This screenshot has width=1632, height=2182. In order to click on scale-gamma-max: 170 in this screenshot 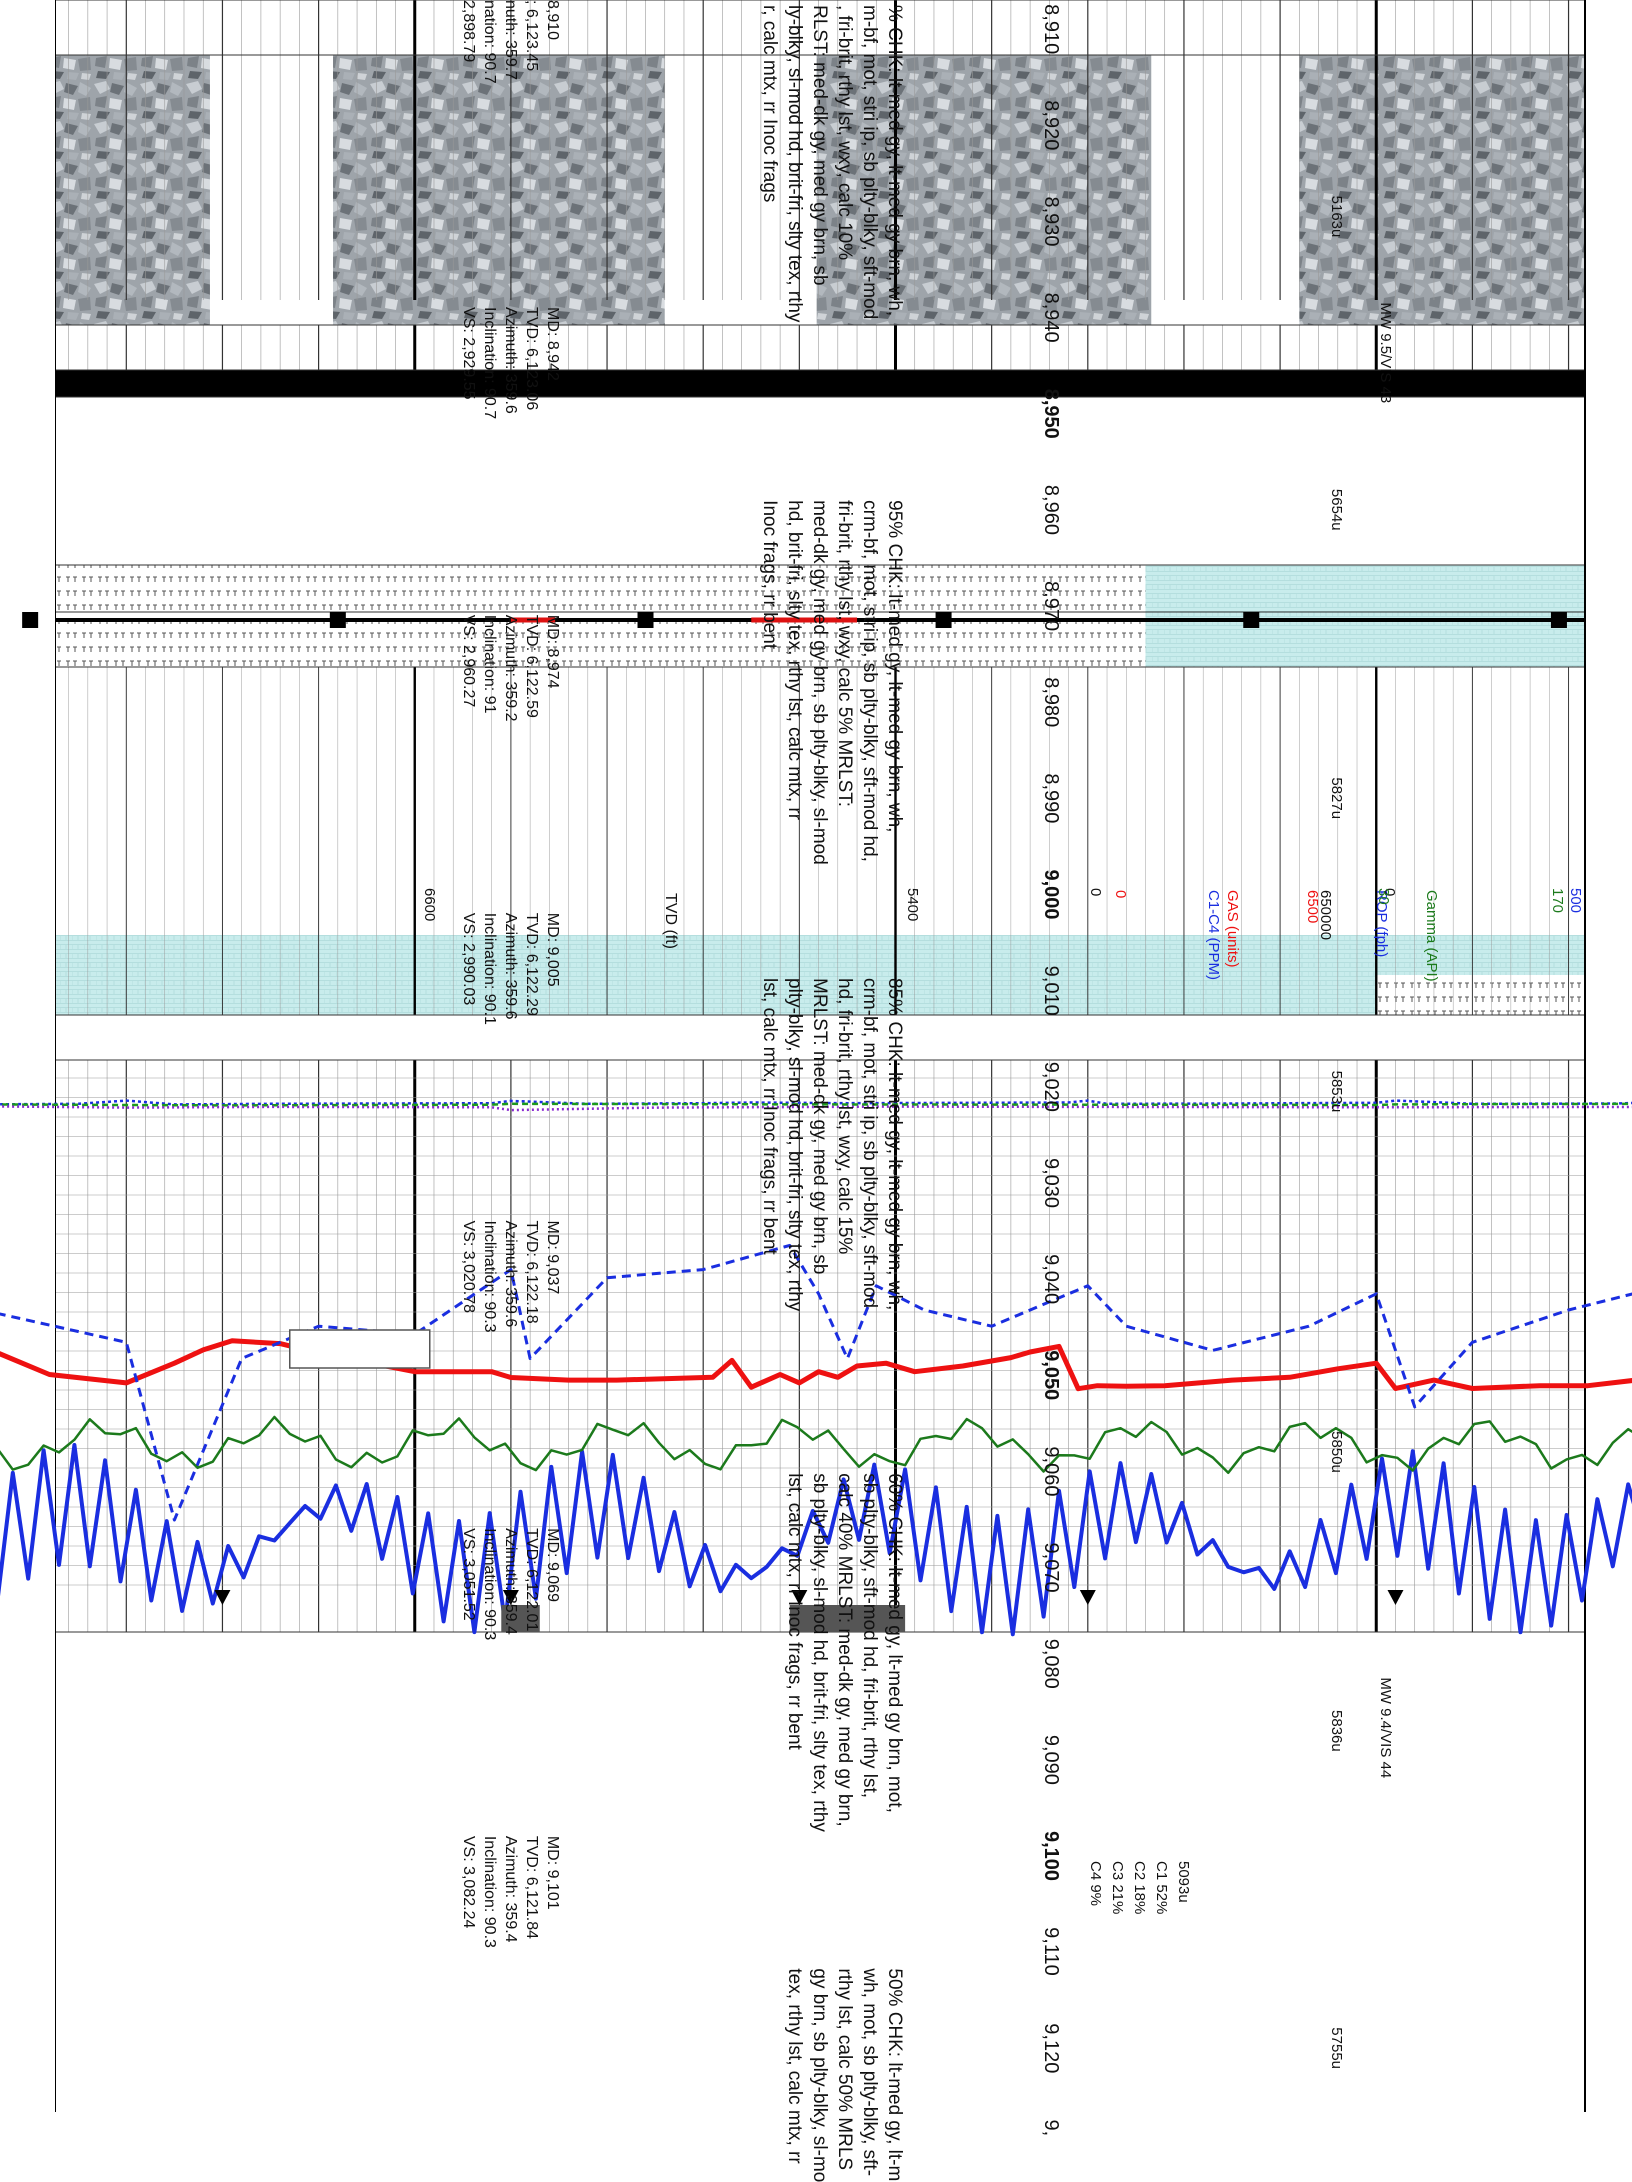, I will do `click(1557, 901)`.